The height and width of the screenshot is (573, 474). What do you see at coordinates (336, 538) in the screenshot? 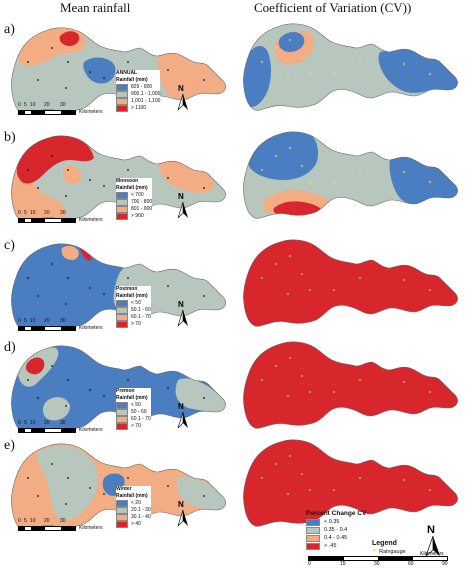
I see `cv-legend-label: 0.4 - 0.45` at bounding box center [336, 538].